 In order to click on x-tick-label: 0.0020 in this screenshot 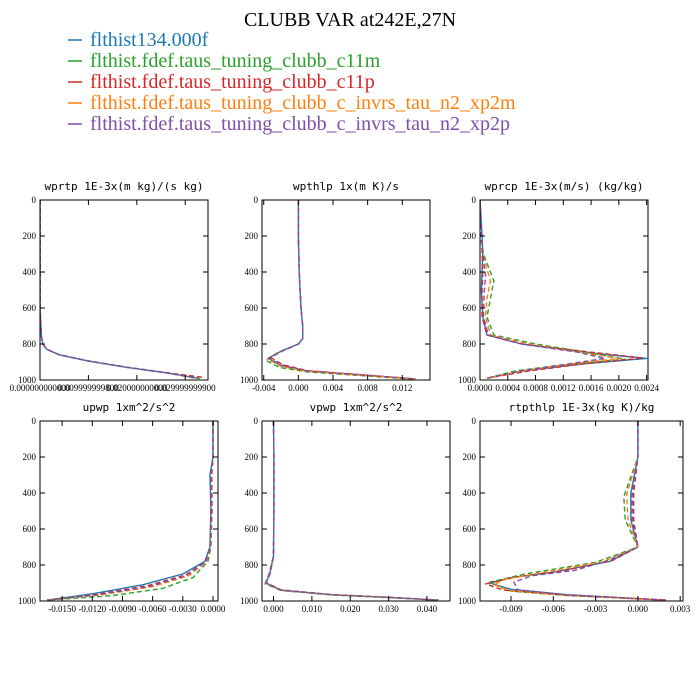, I will do `click(618, 388)`.